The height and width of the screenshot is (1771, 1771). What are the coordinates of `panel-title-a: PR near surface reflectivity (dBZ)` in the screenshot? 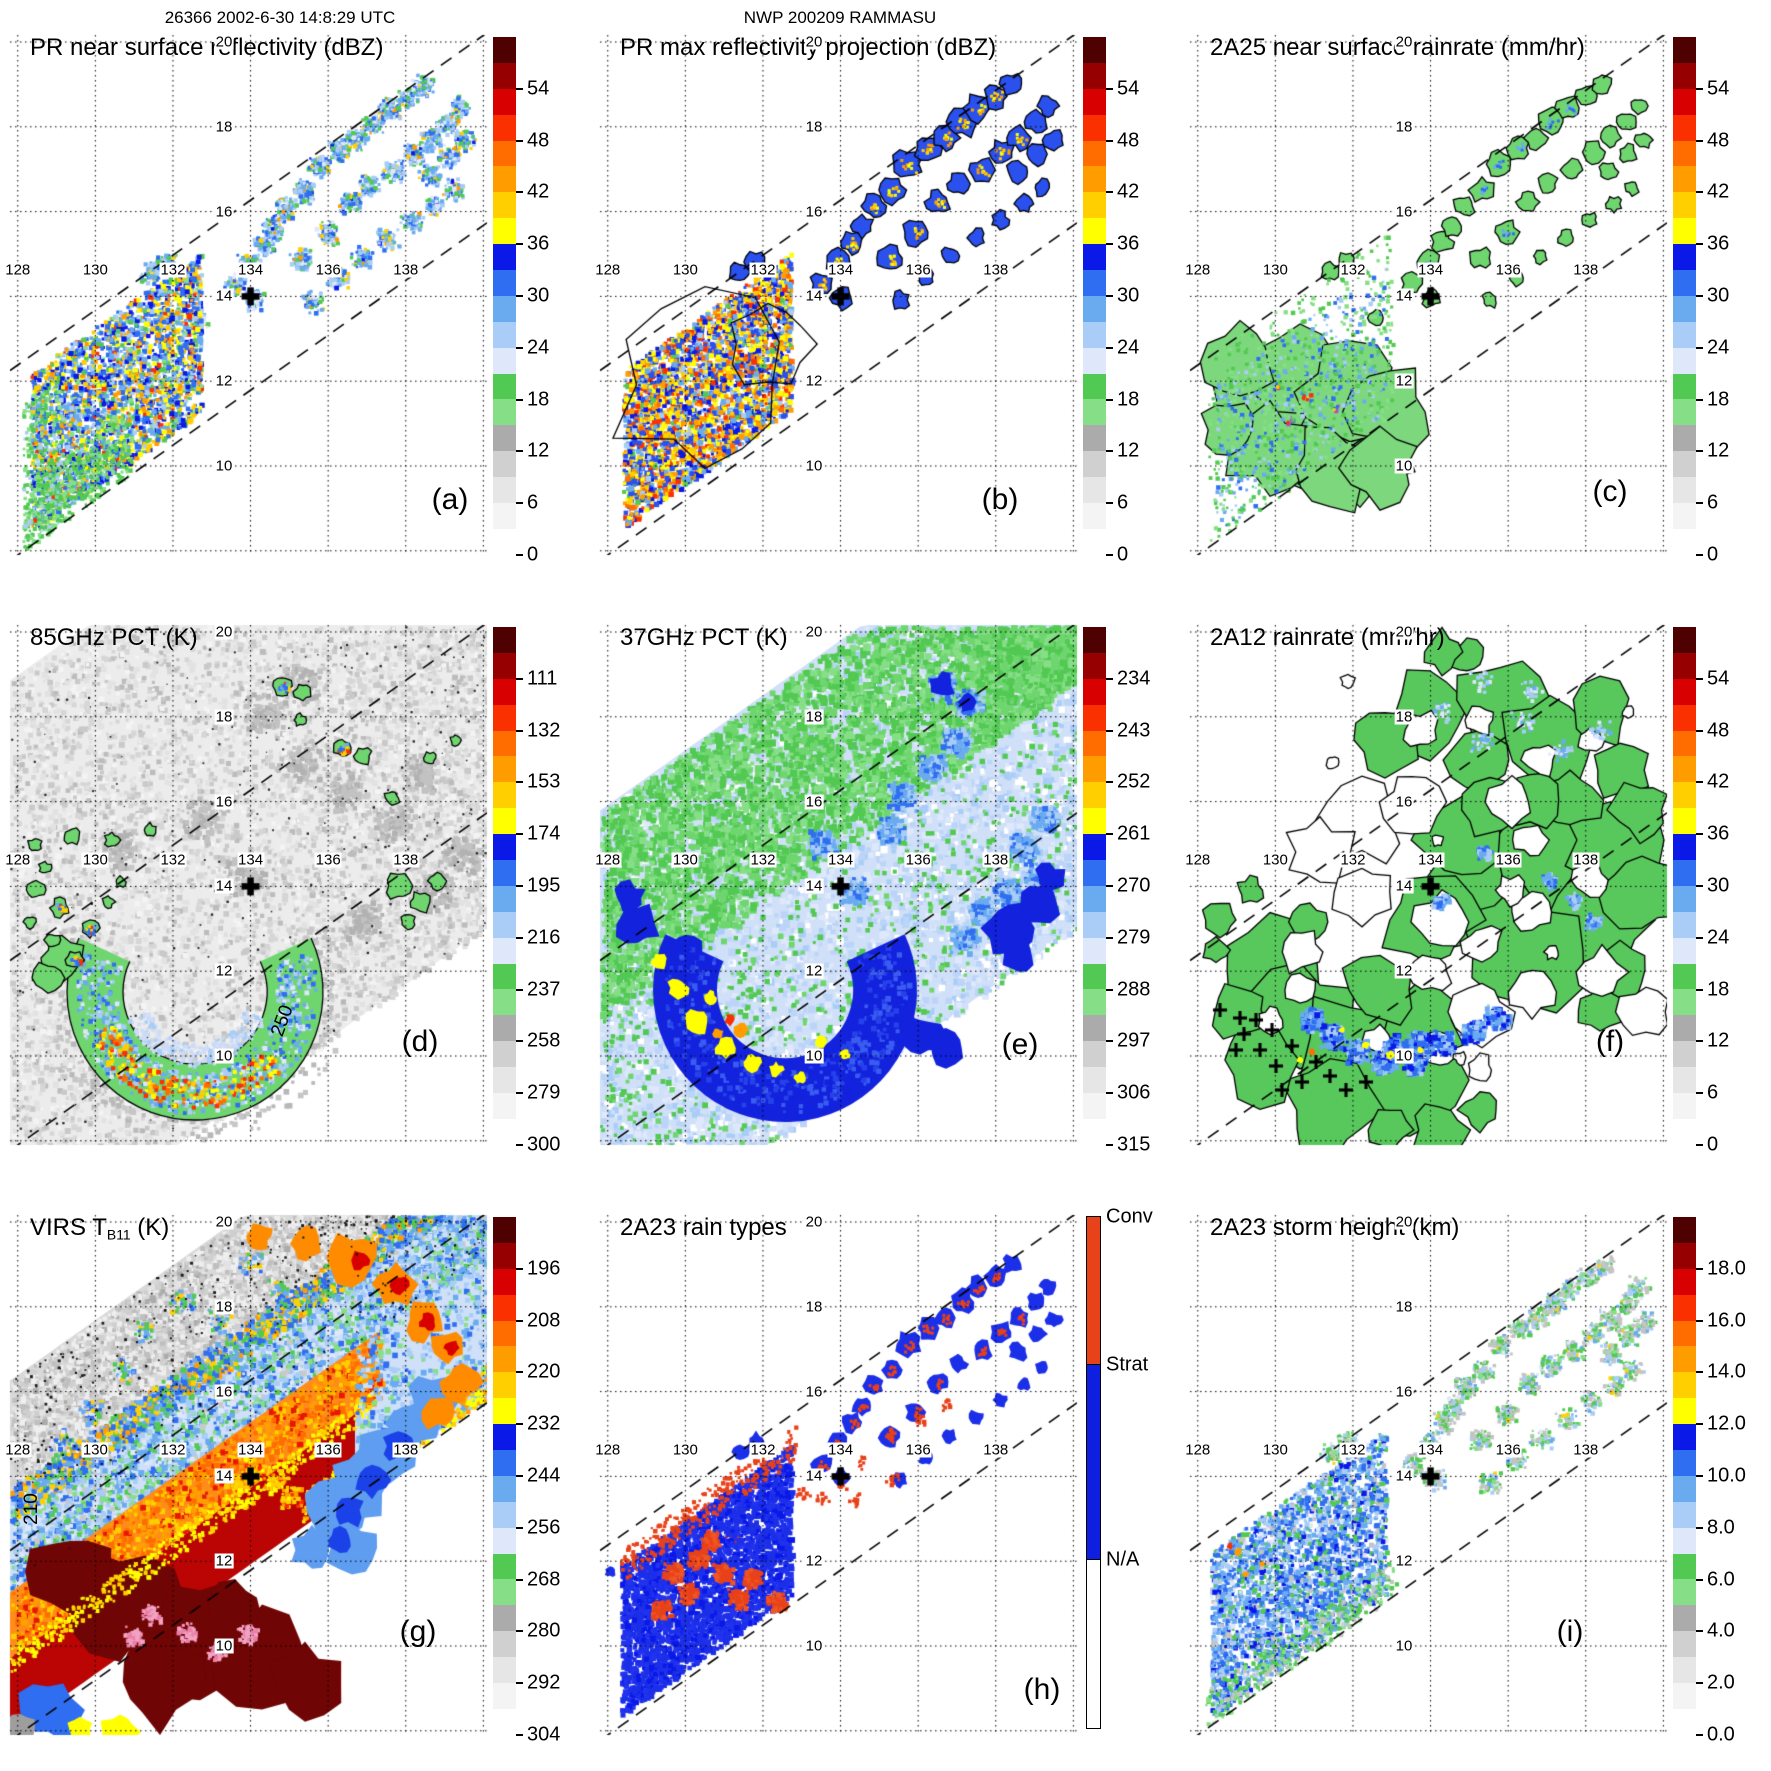 It's located at (206, 48).